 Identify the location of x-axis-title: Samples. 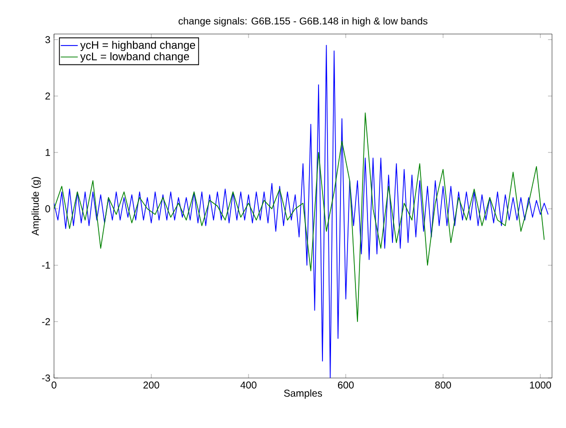
(303, 394).